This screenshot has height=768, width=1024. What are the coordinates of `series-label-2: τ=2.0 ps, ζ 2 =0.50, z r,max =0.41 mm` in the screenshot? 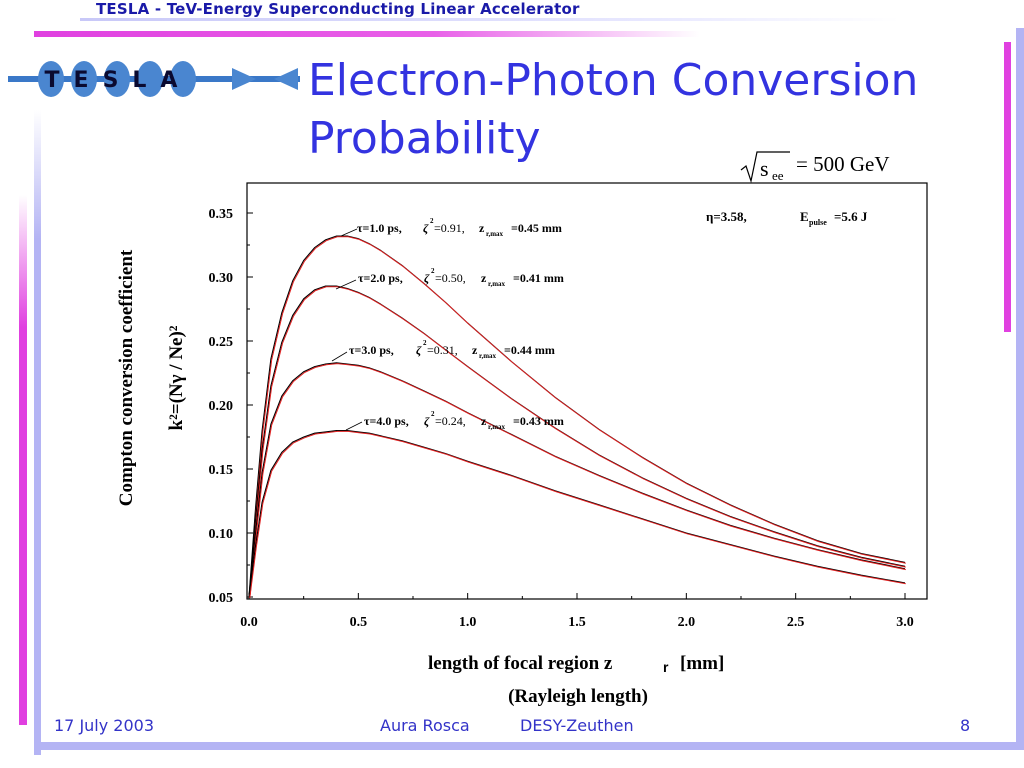 It's located at (449, 278).